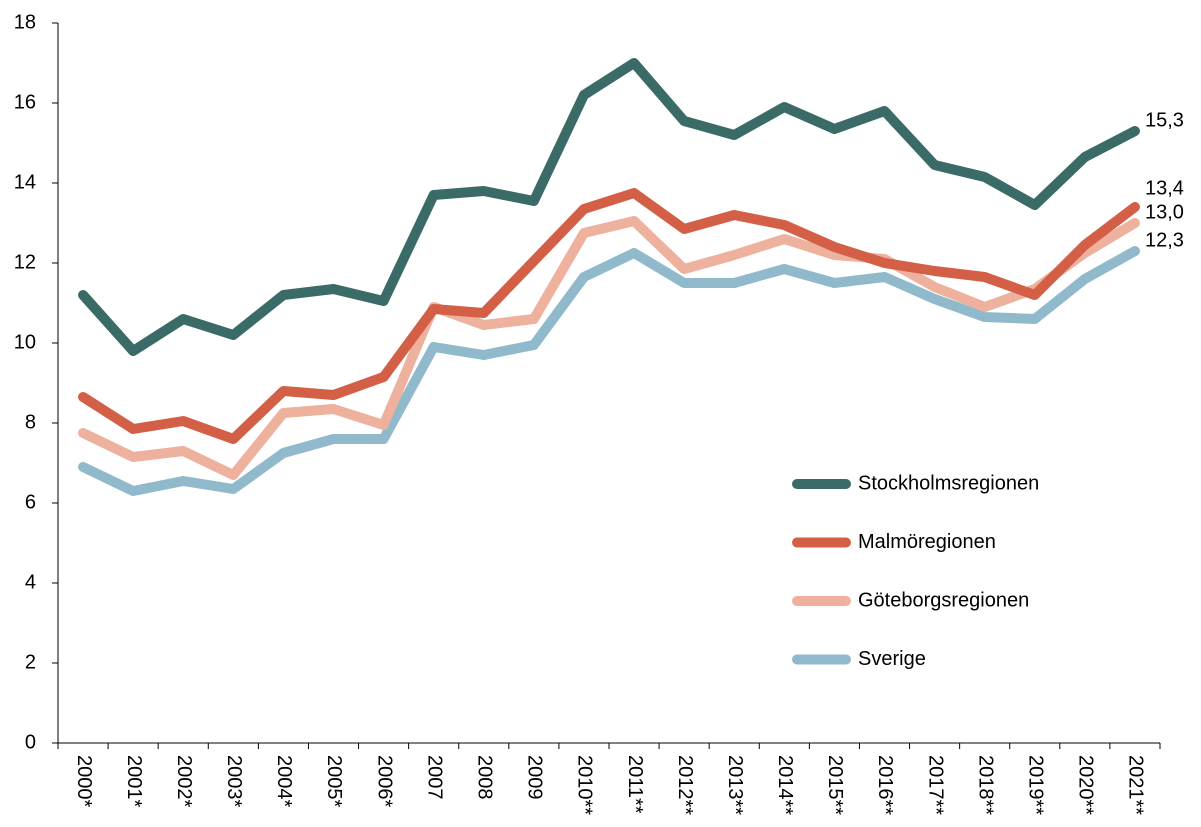 The image size is (1201, 827). I want to click on value-label: 12,3, so click(1164, 240).